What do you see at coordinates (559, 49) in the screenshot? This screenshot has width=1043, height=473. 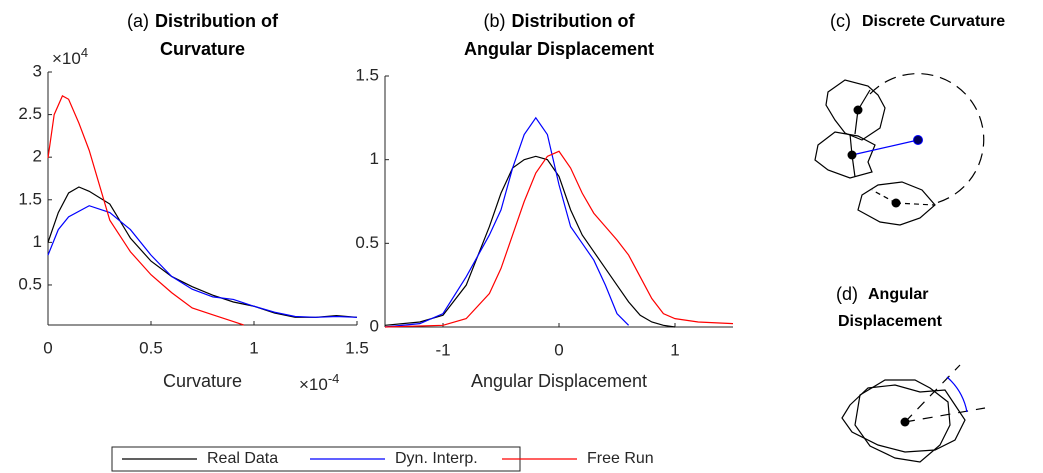 I see `chart-title: Angular Displacement` at bounding box center [559, 49].